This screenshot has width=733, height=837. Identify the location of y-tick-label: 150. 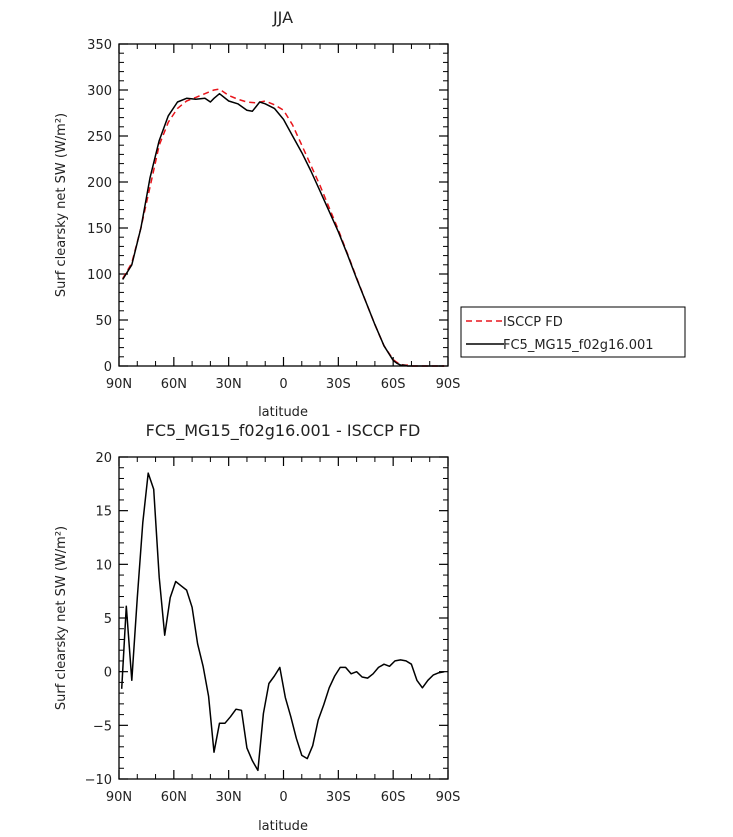
(99, 229).